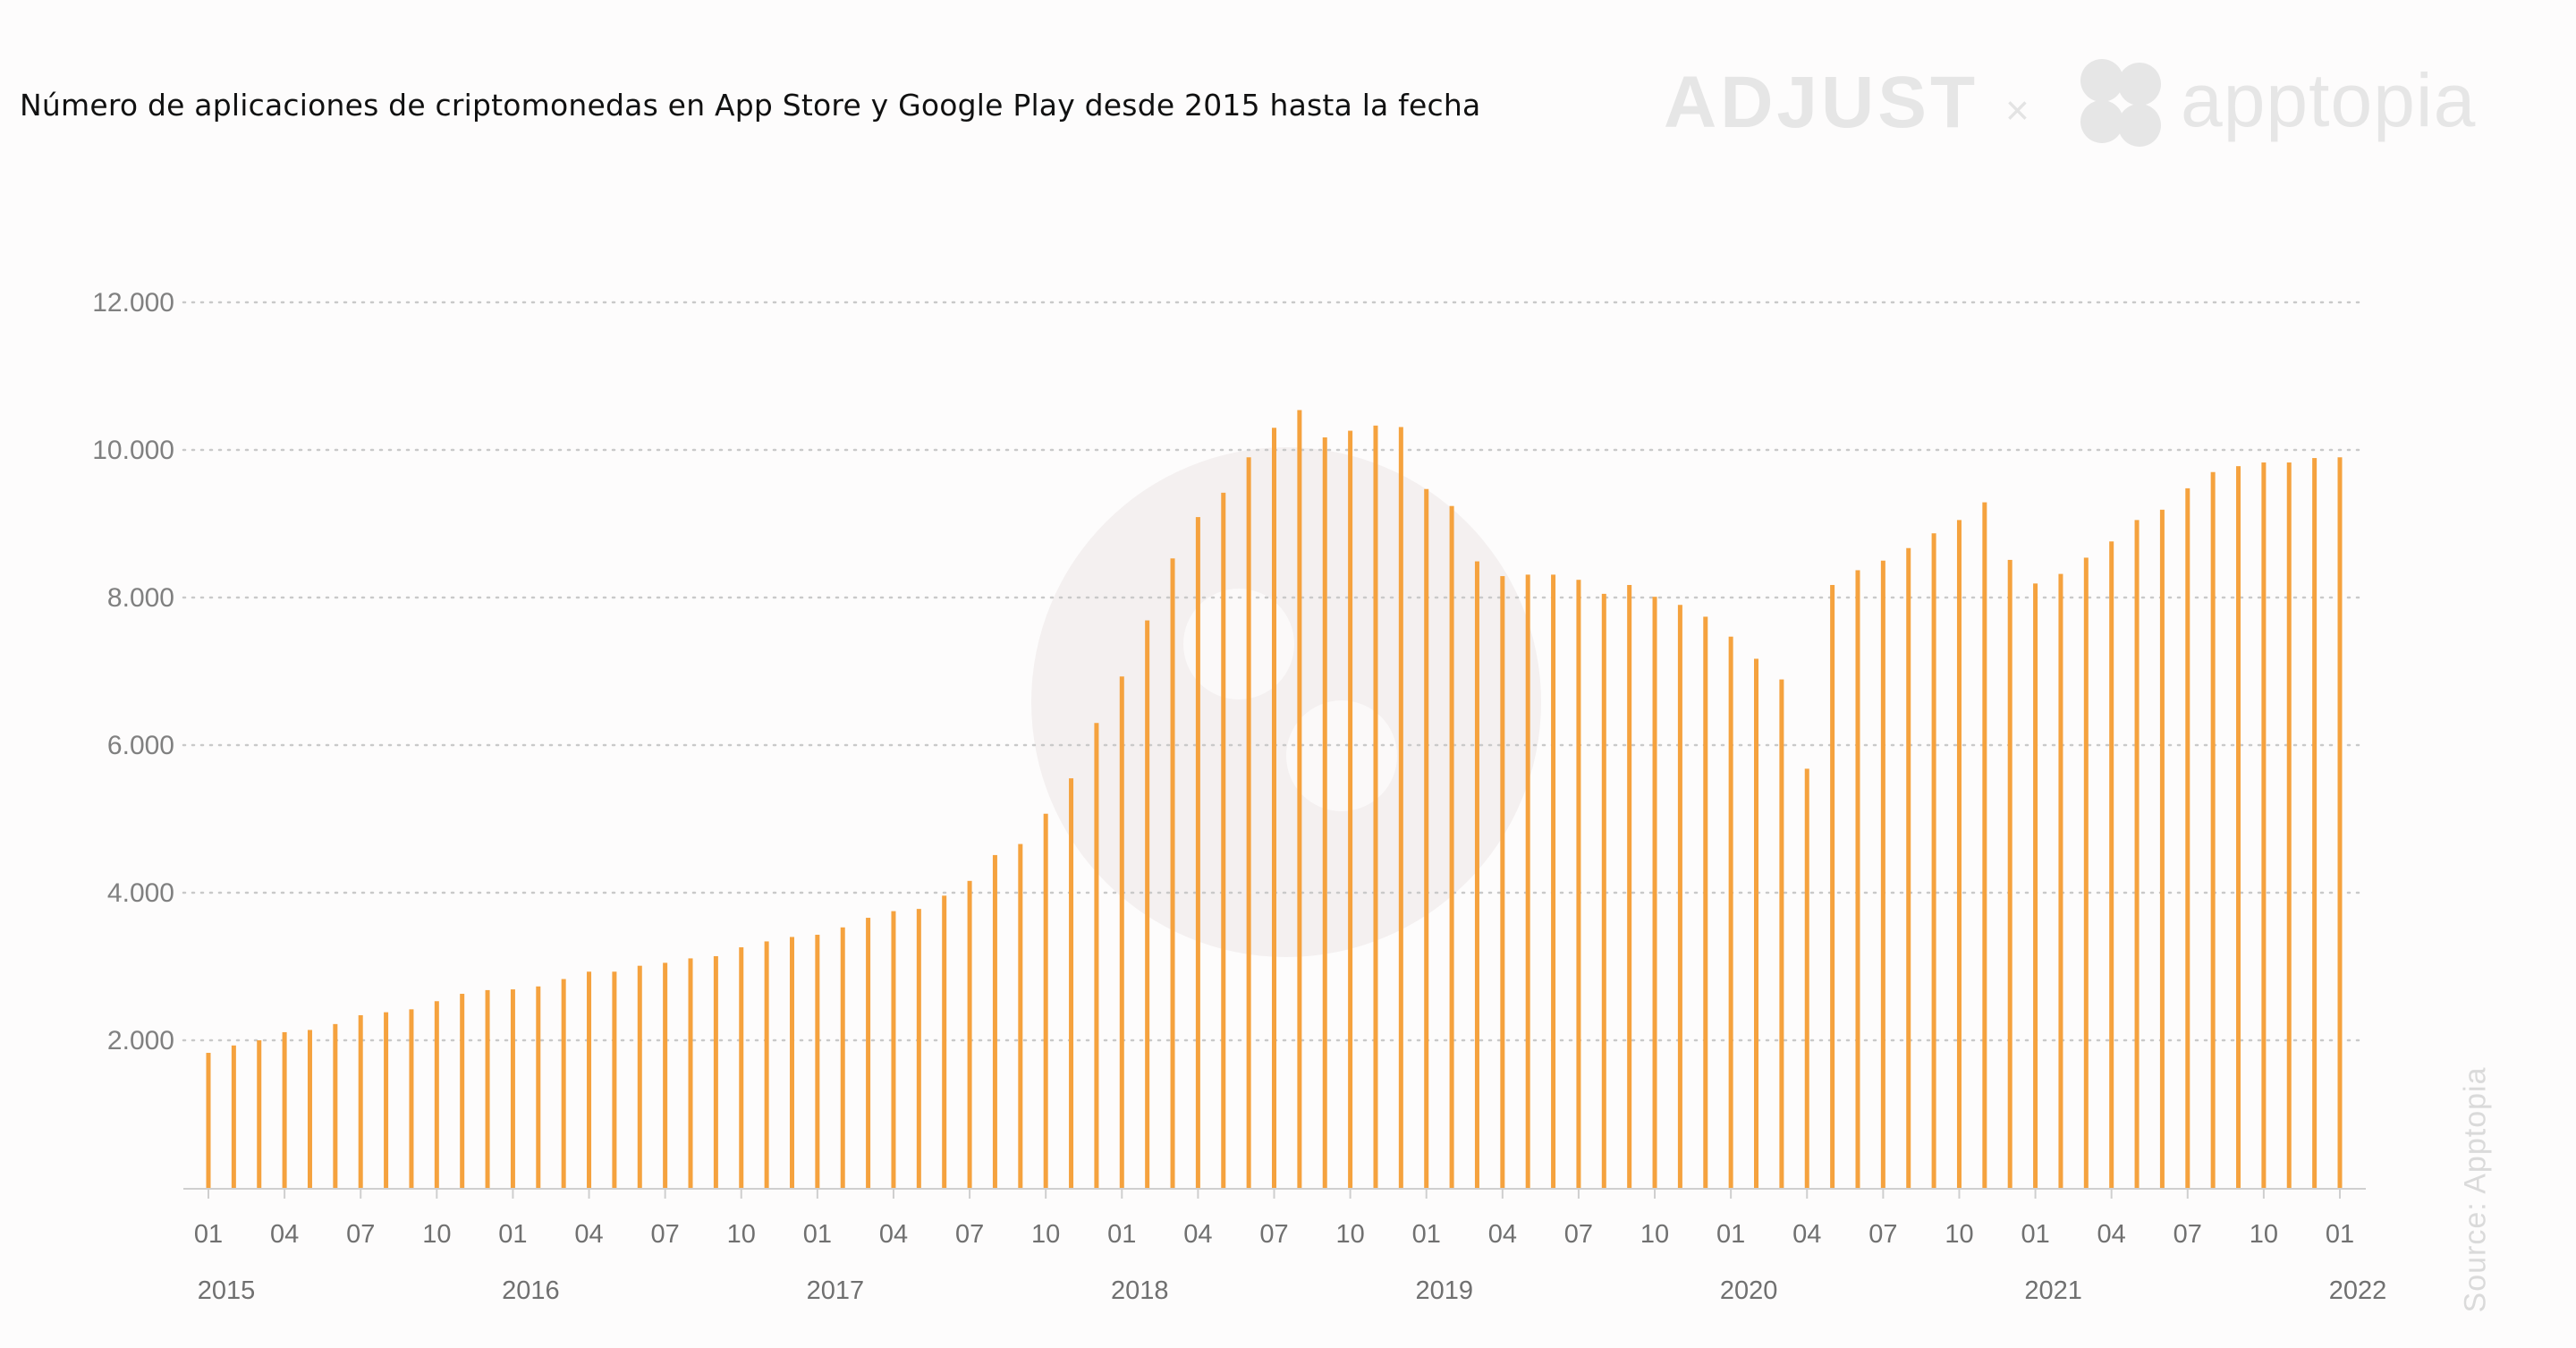  What do you see at coordinates (140, 893) in the screenshot?
I see `y-tick-label: 4.000` at bounding box center [140, 893].